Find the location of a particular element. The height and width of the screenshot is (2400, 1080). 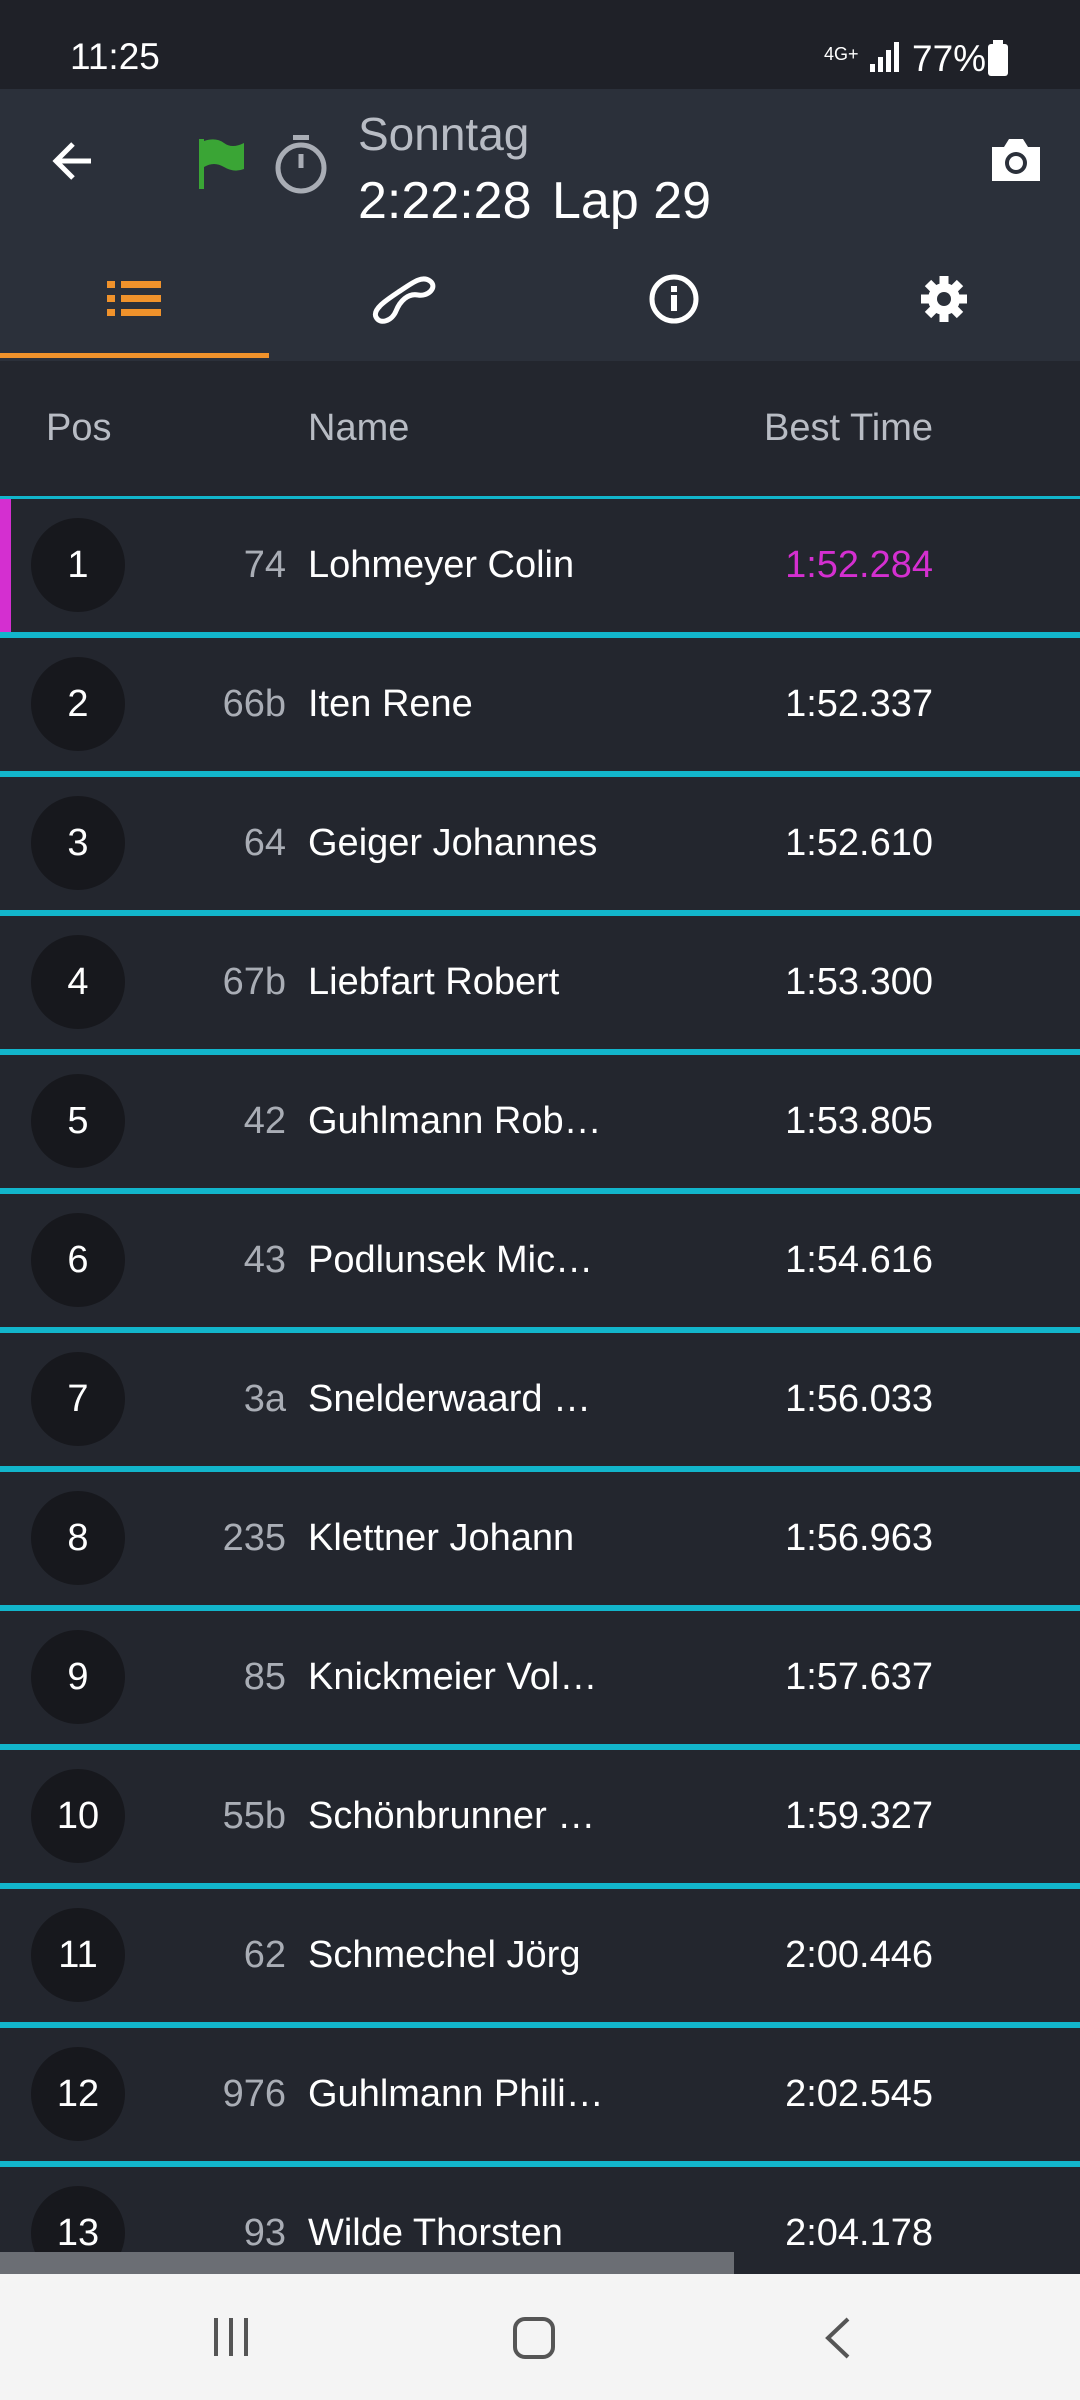

result-row: 6 43 Podlunsek Mic… 1:54.616 is located at coordinates (540, 1260).